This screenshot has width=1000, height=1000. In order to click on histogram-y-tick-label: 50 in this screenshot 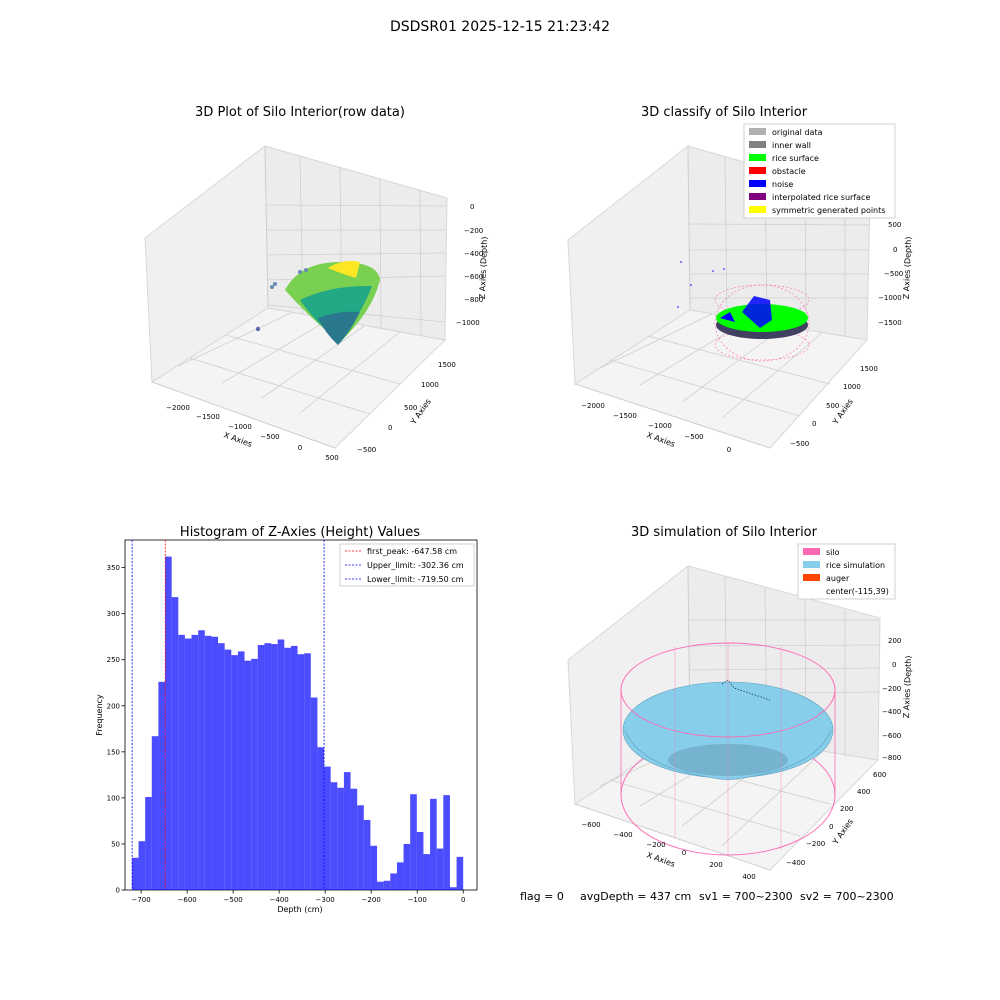, I will do `click(115, 844)`.